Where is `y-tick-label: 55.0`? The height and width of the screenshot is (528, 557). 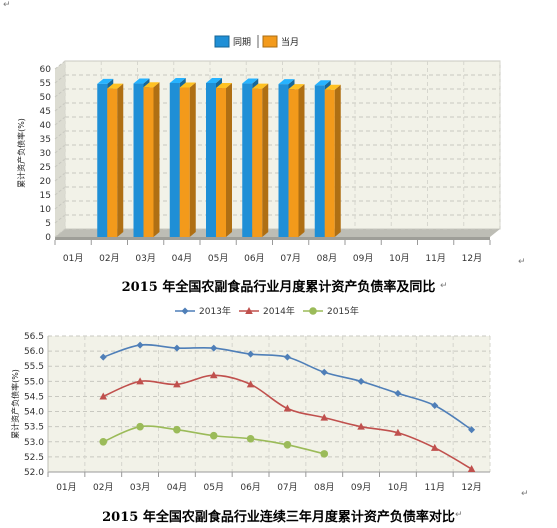 y-tick-label: 55.0 is located at coordinates (34, 382).